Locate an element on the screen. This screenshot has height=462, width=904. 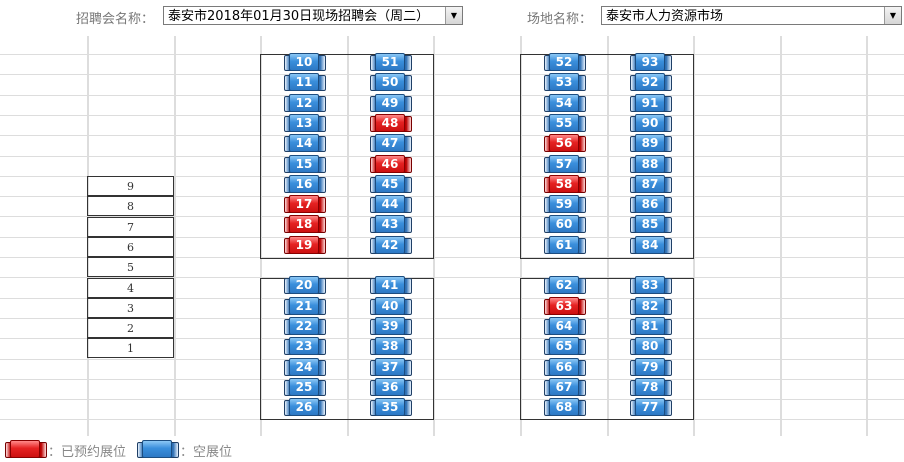
booth-number: 42 is located at coordinates (390, 244).